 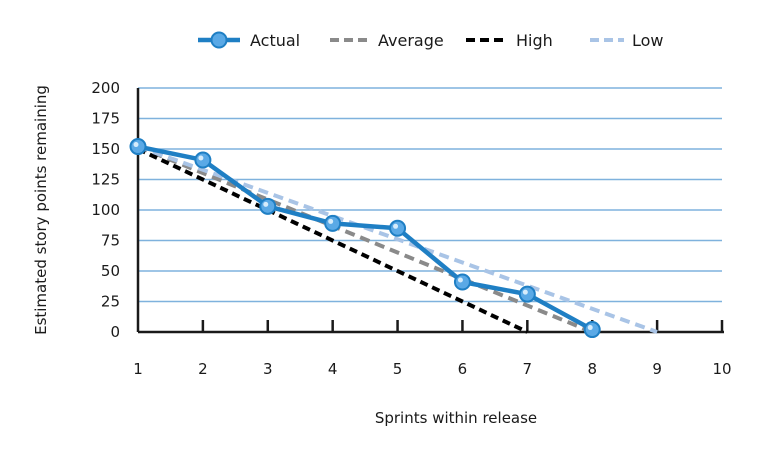 I want to click on x-tick-label-5: 5, so click(x=398, y=369).